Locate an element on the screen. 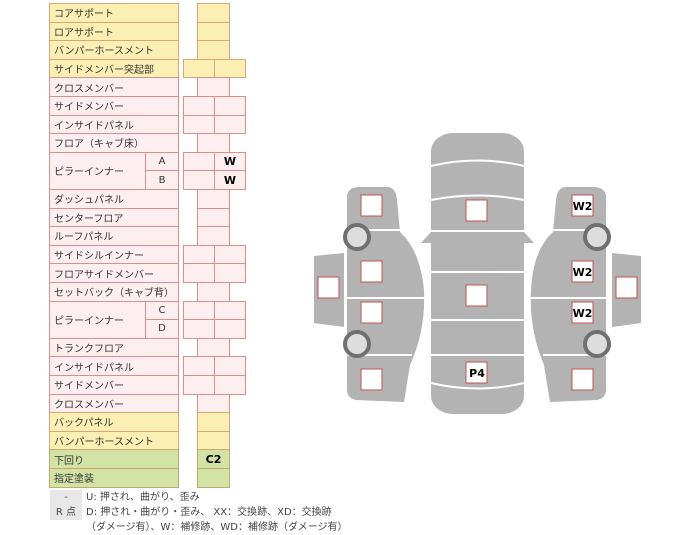  legend-text: （ダメージ有）、W：補修跡、WD：補修跡（ダメージ有） is located at coordinates (217, 527).